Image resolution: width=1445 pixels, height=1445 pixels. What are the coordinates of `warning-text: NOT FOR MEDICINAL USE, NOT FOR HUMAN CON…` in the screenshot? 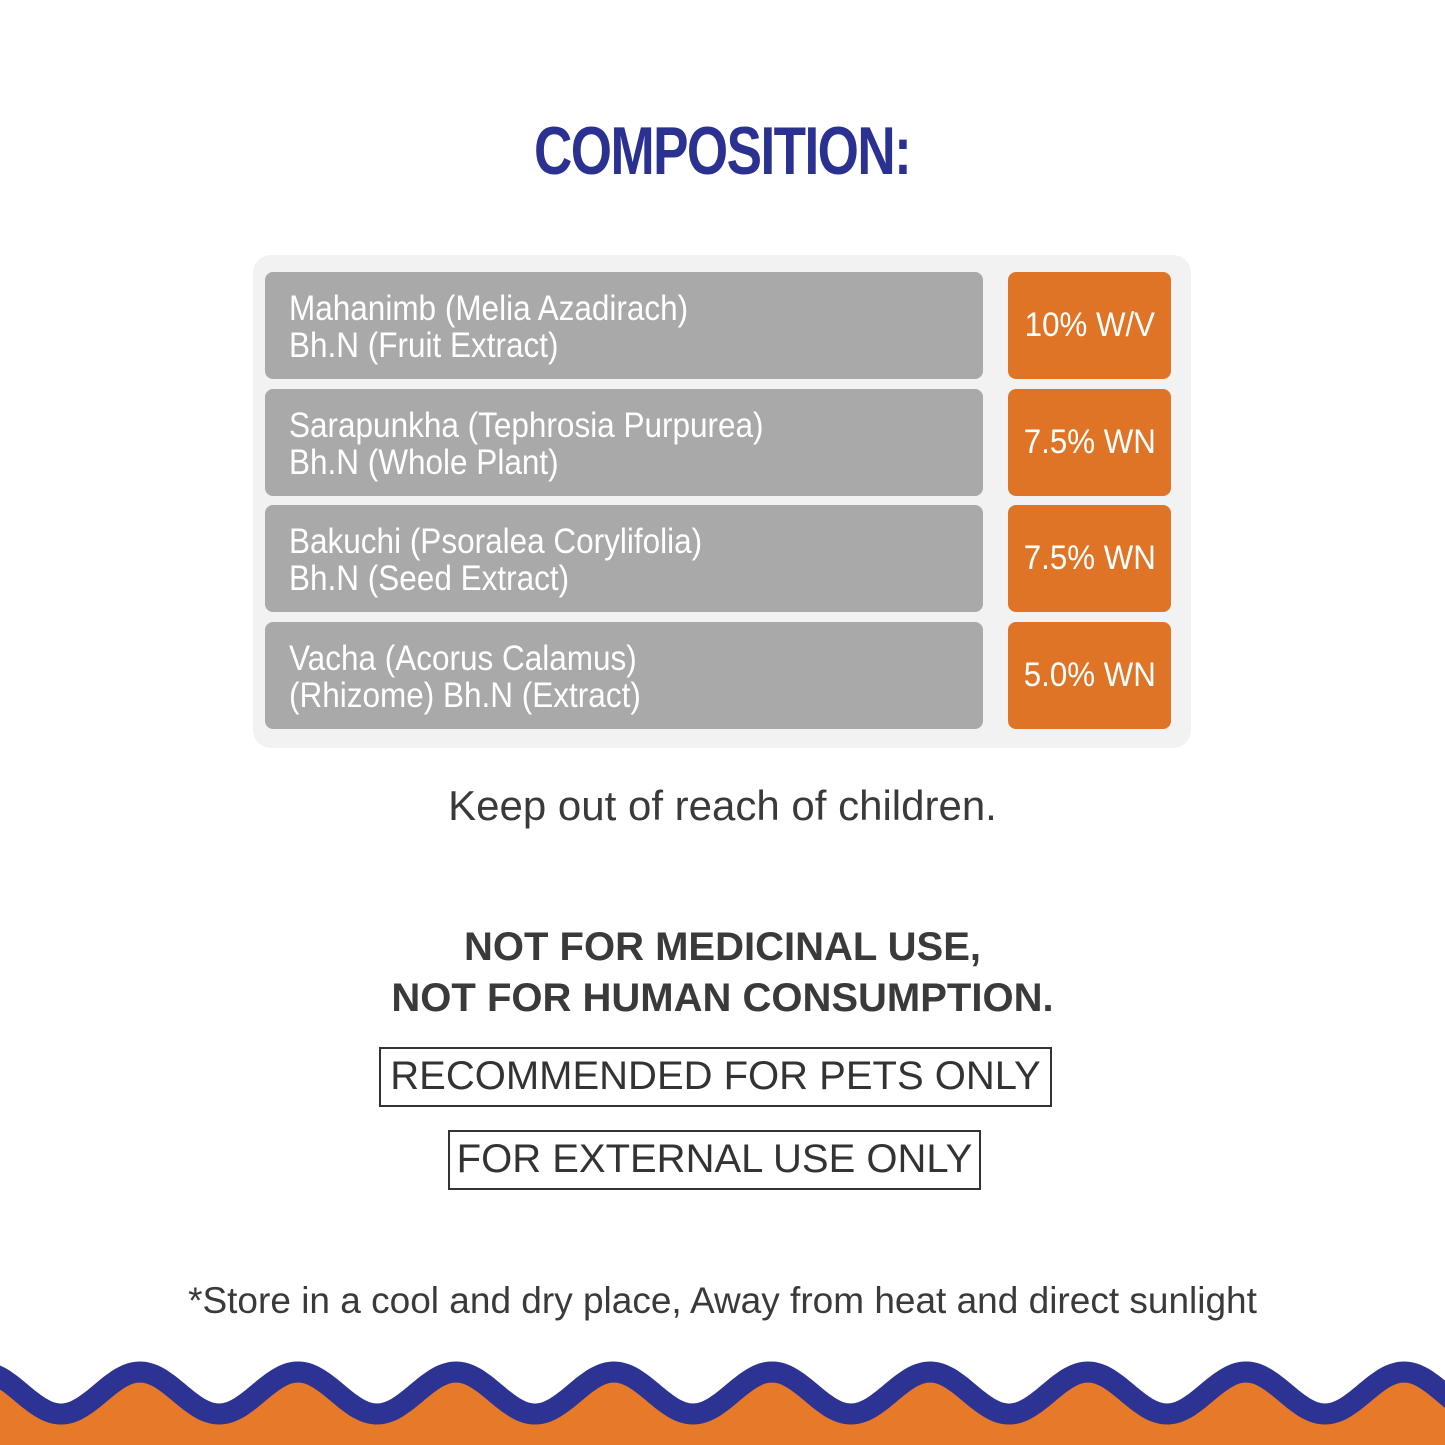 It's located at (722, 972).